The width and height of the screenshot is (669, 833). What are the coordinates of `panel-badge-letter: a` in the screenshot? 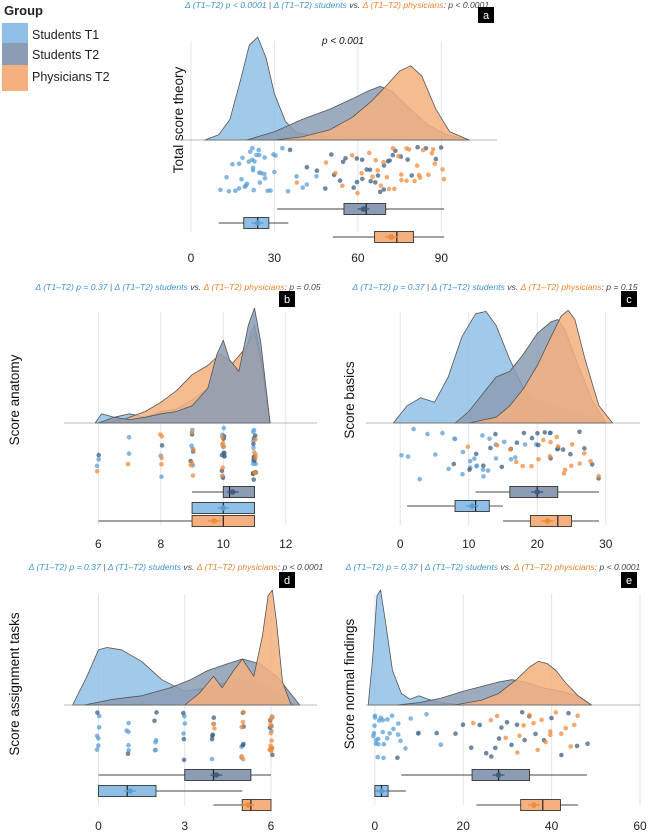 It's located at (486, 16).